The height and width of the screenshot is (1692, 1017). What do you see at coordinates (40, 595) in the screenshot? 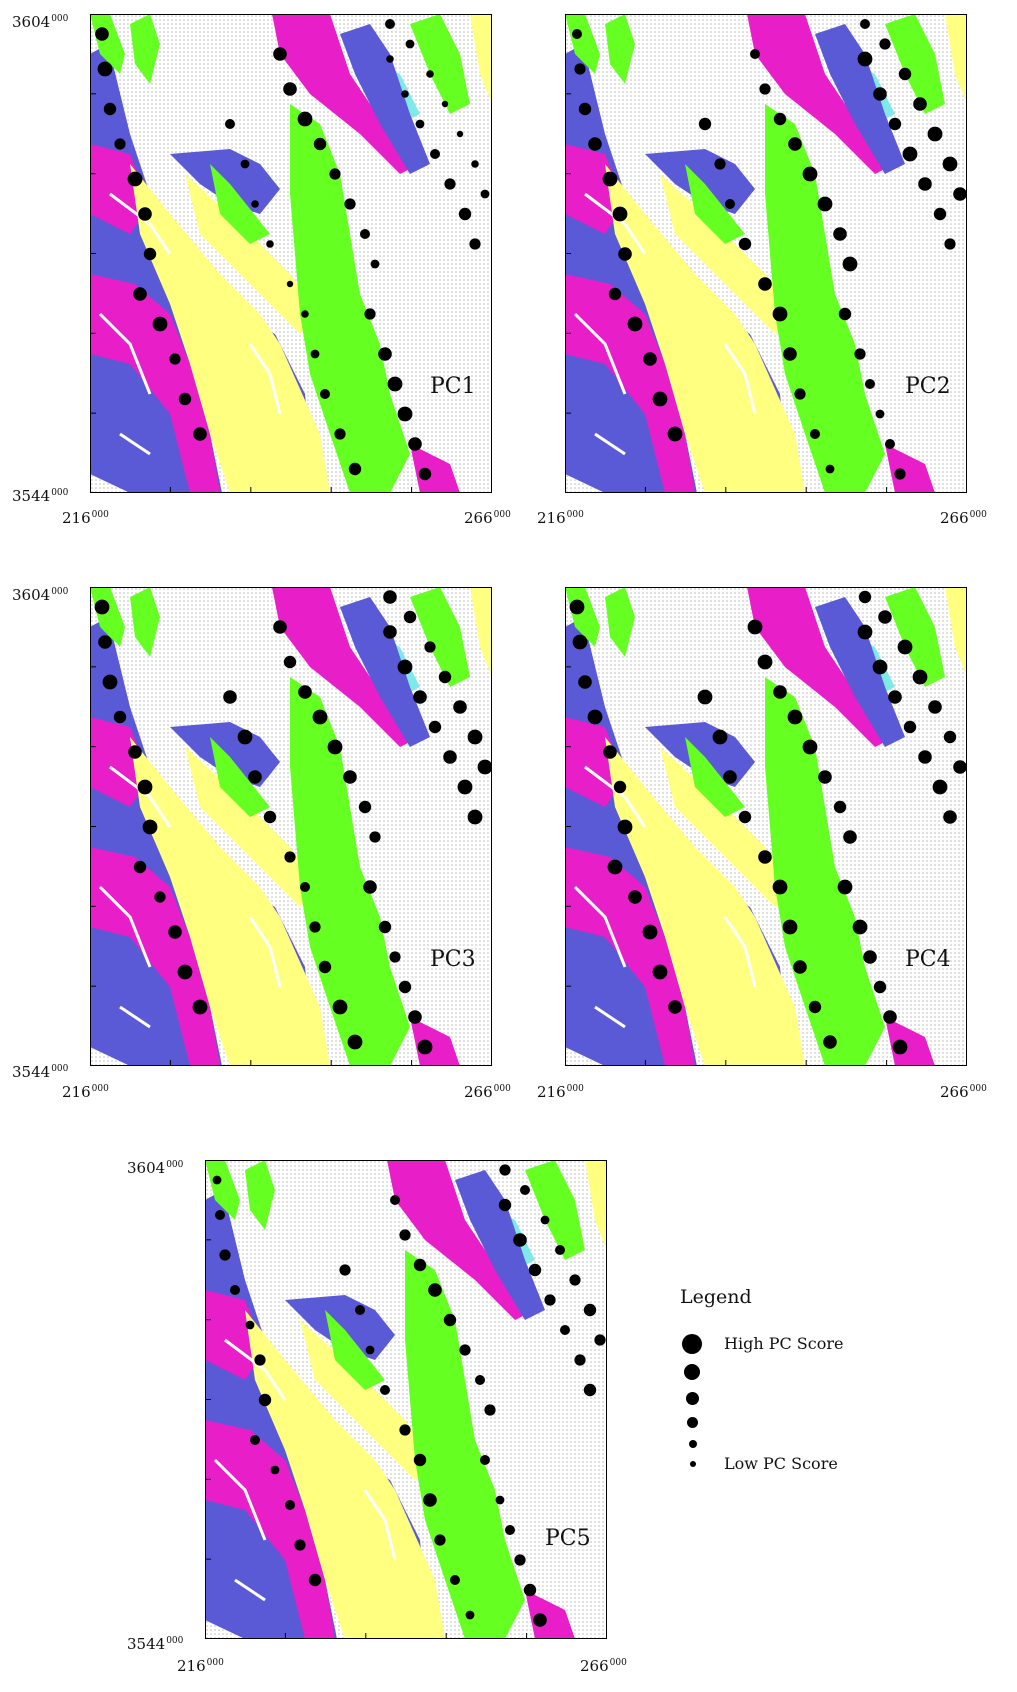
I see `y-axis-top-label: 3604000` at bounding box center [40, 595].